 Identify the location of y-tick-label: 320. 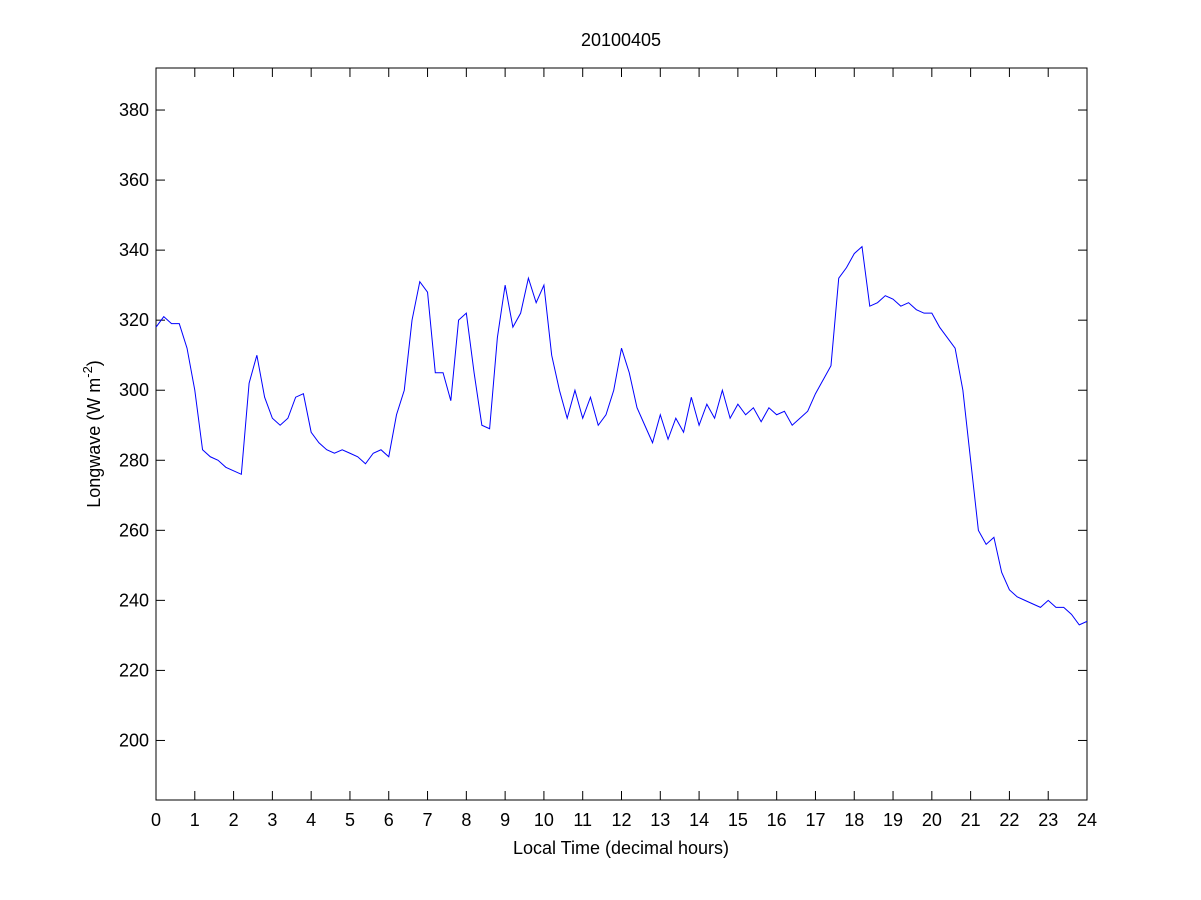
(134, 320).